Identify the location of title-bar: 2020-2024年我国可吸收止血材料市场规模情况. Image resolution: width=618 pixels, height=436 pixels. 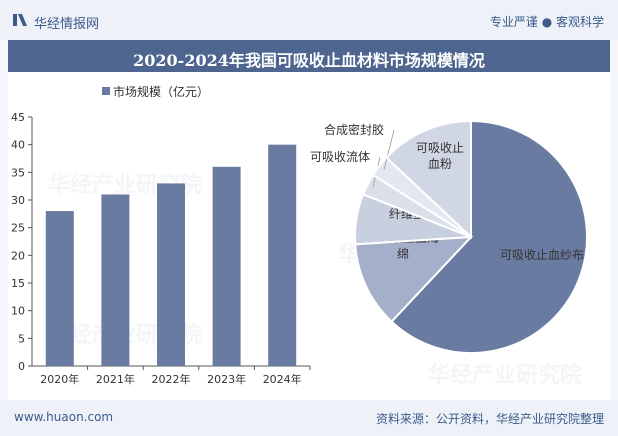
(309, 56).